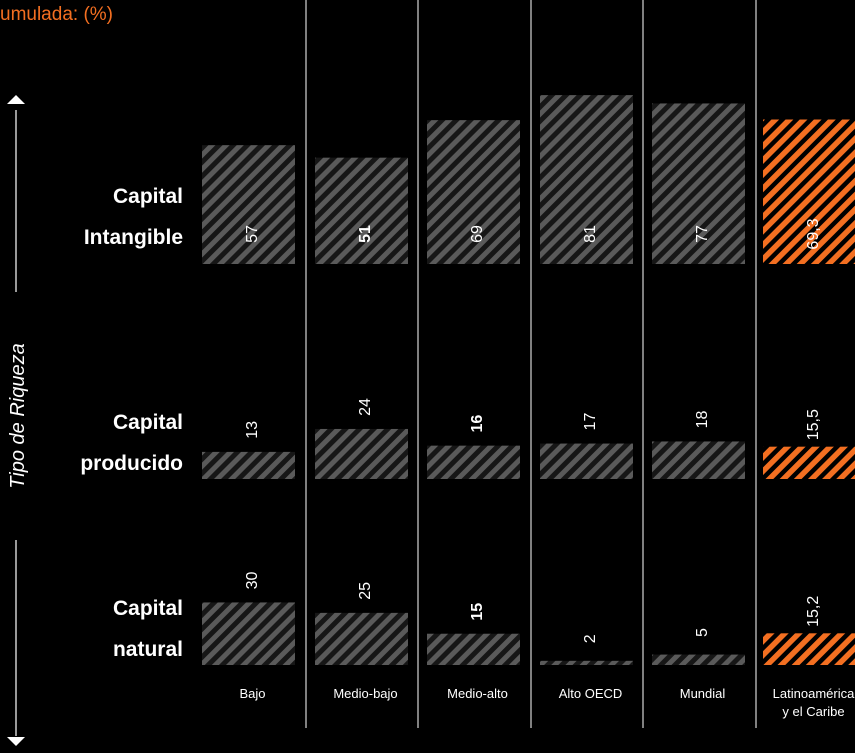 This screenshot has height=753, width=855. I want to click on bar-capital-intangible-mundial, so click(698, 183).